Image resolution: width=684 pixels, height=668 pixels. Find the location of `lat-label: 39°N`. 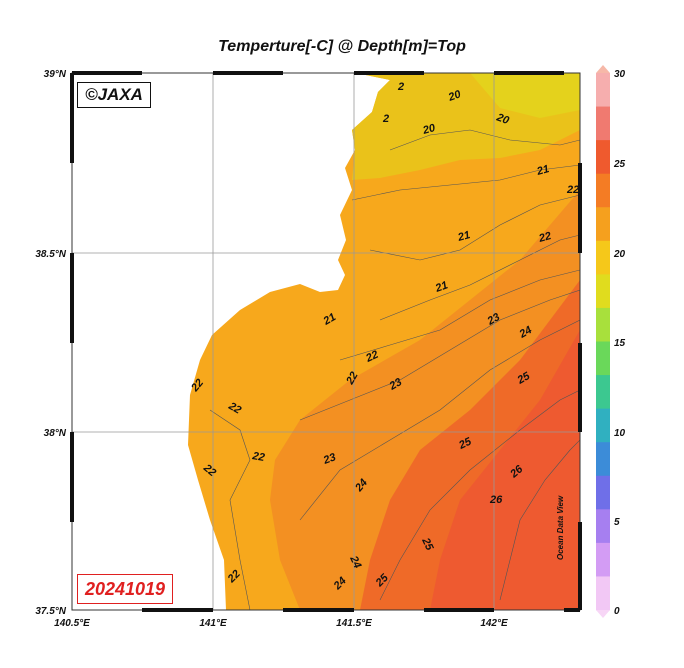

lat-label: 39°N is located at coordinates (55, 74).